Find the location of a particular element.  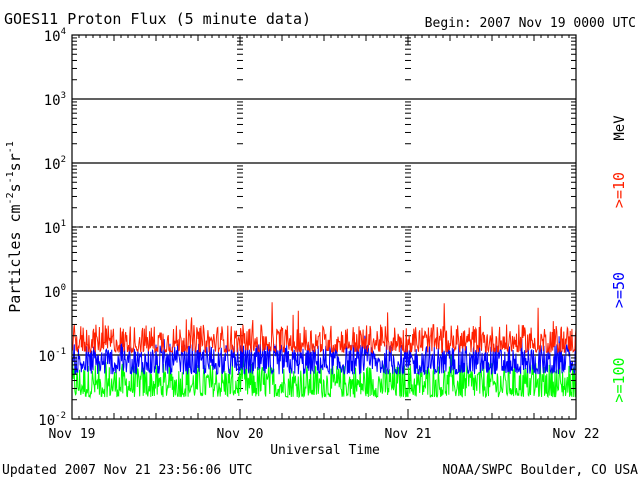

legend-ge100: >=100 is located at coordinates (619, 379).